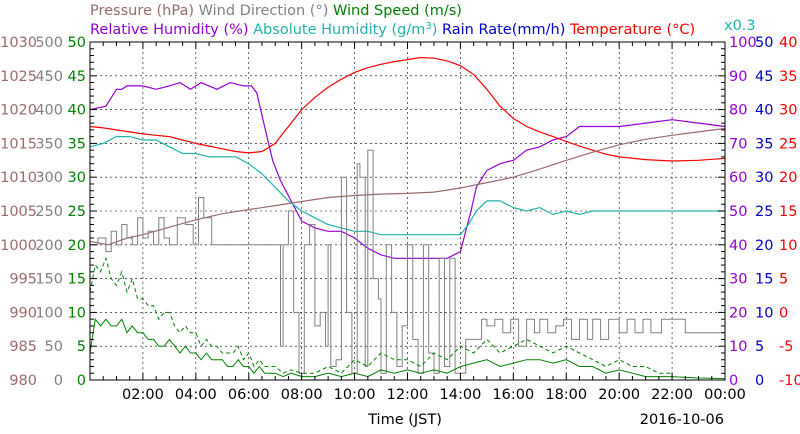  I want to click on y-tick-label-wind-speed: 40, so click(77, 111).